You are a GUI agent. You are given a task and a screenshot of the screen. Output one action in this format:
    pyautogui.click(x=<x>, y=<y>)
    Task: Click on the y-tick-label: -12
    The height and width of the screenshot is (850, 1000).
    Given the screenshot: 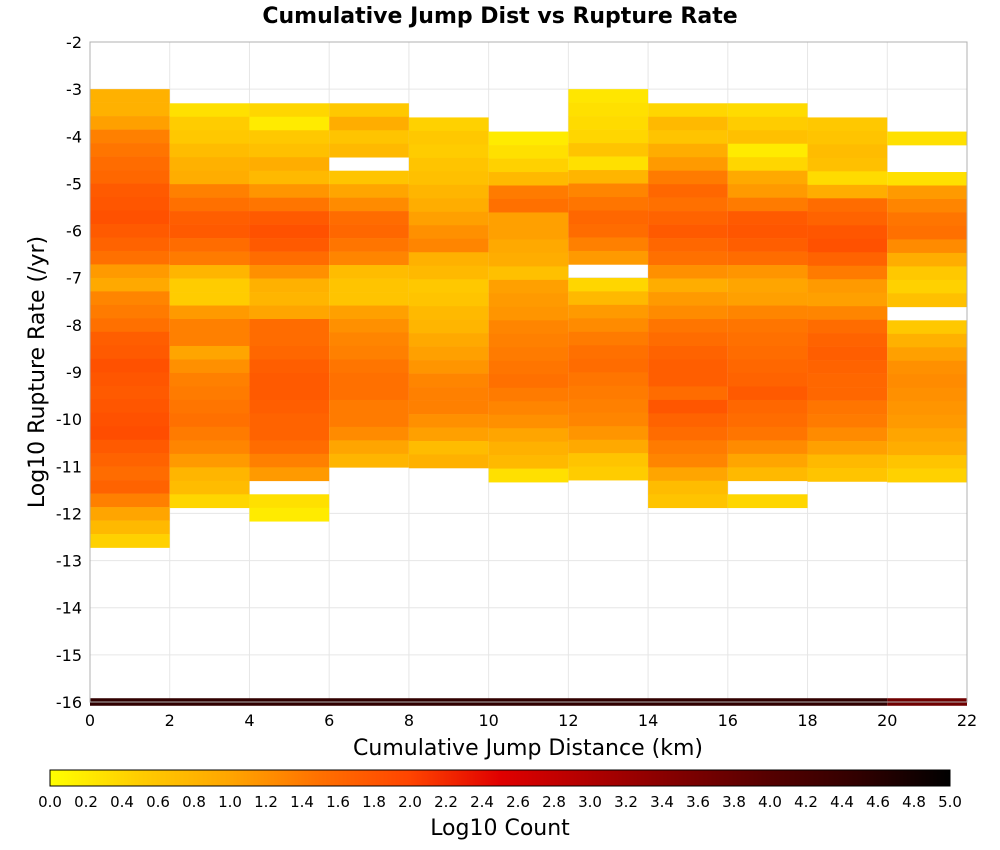 What is the action you would take?
    pyautogui.click(x=69, y=513)
    